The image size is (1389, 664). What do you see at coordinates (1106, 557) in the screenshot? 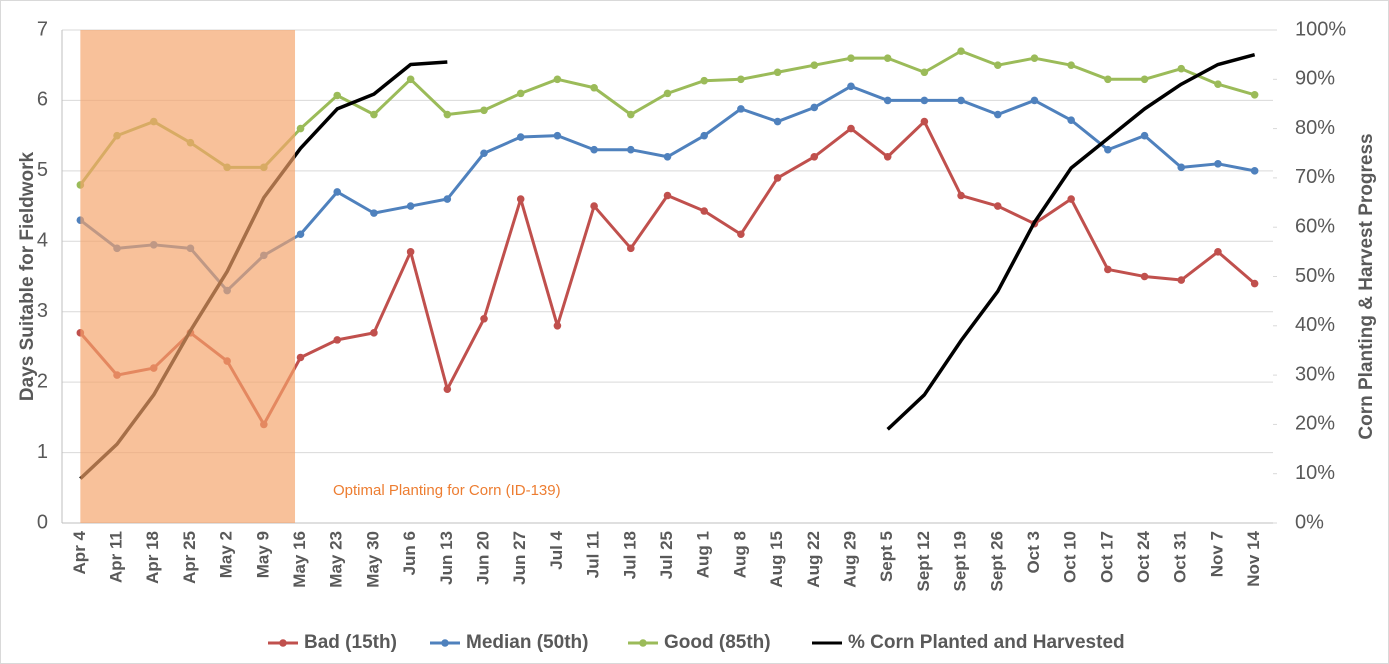
I see `x-tick-label: Oct 17` at bounding box center [1106, 557].